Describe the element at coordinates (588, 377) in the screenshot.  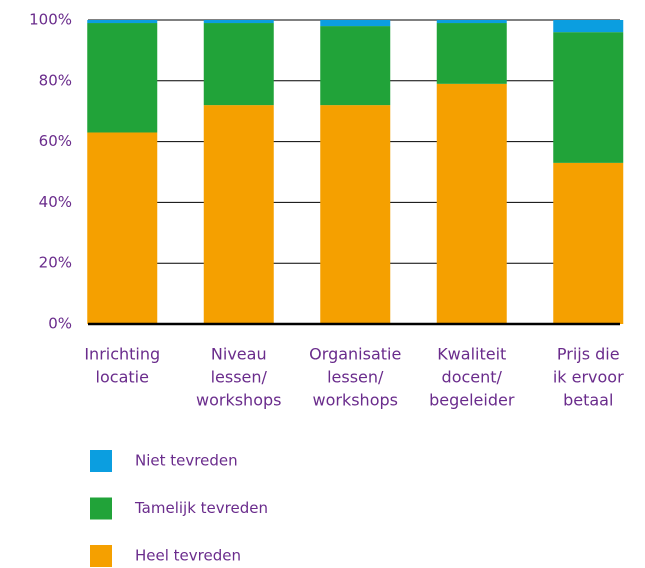
I see `x-tick-label: ik ervoor` at that location.